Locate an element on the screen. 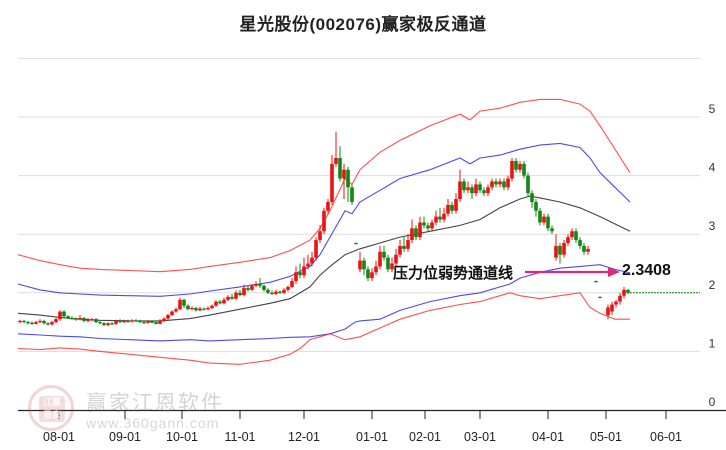  x-tick-label: 06-01 is located at coordinates (666, 437).